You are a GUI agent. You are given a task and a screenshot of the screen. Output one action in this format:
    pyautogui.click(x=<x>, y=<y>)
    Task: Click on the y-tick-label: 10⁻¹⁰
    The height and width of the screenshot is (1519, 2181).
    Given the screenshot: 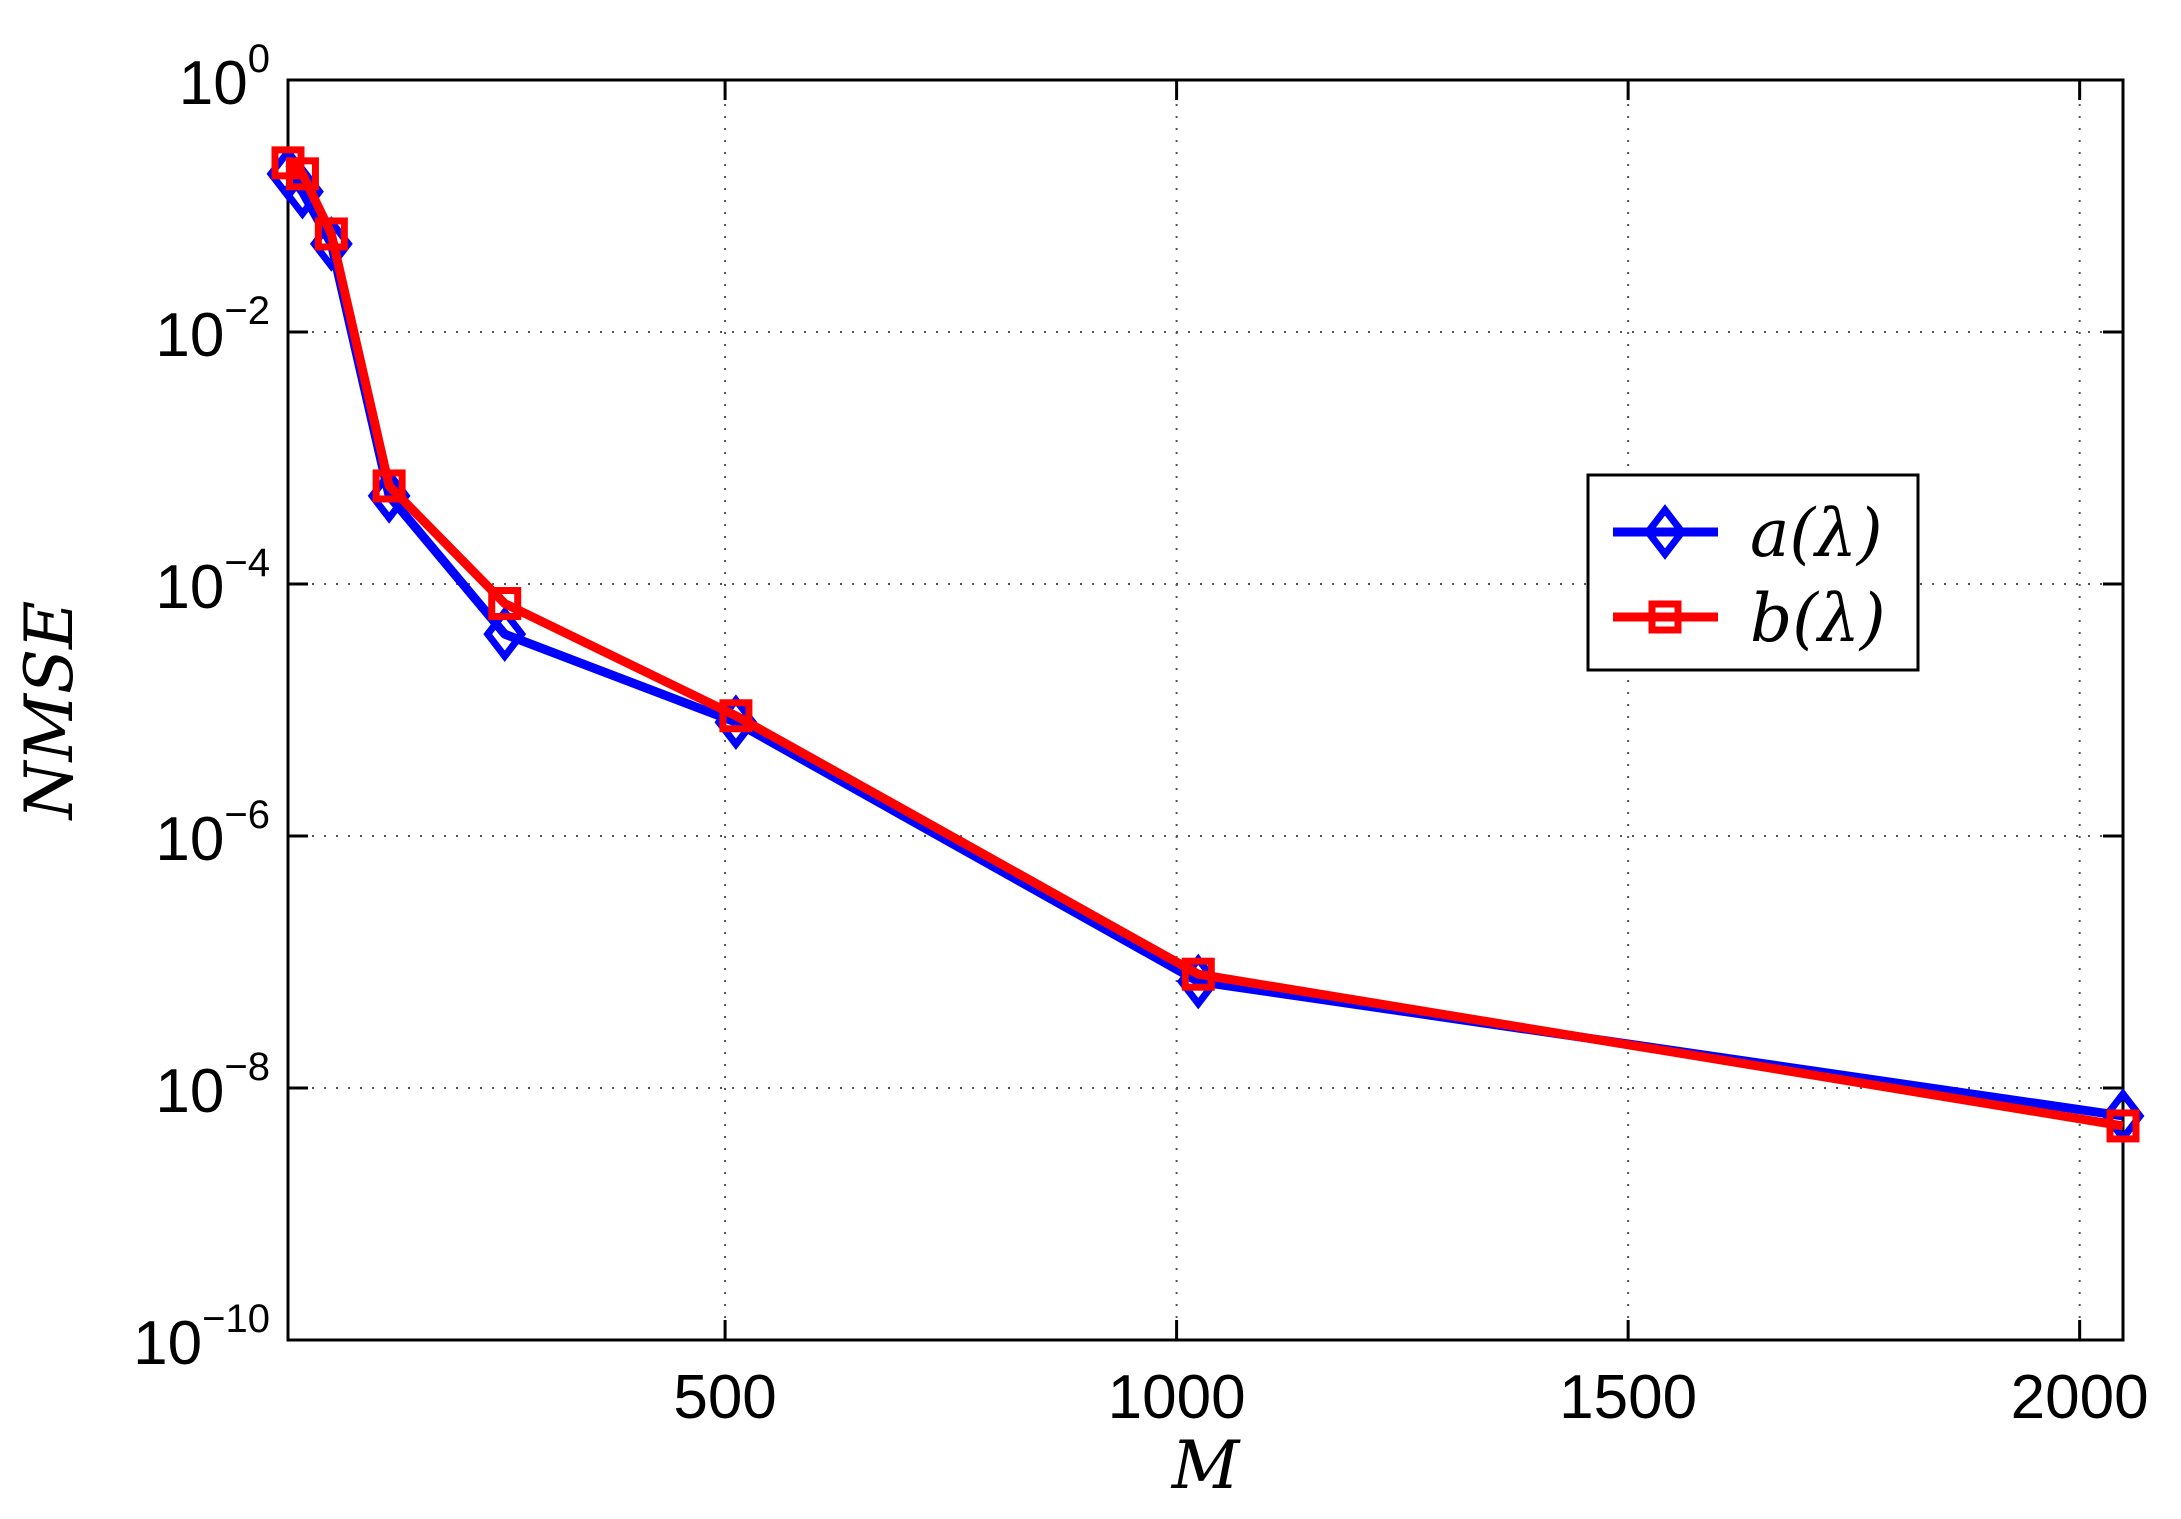 What is the action you would take?
    pyautogui.click(x=201, y=1337)
    